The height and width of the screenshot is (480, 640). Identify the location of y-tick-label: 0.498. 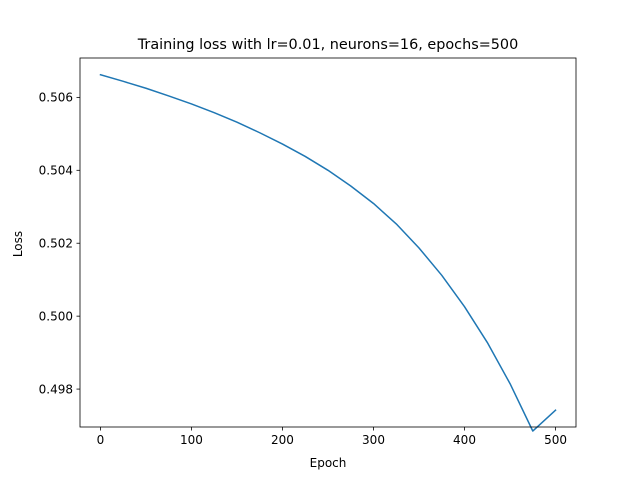
(56, 389).